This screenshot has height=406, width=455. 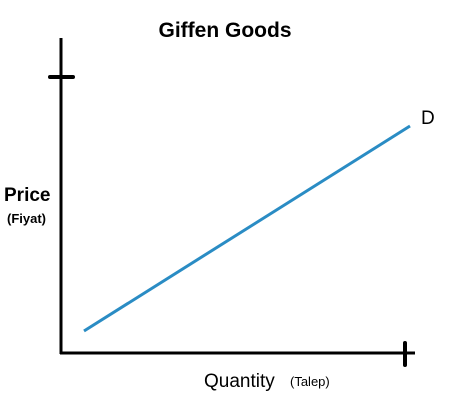 What do you see at coordinates (27, 195) in the screenshot?
I see `y-axis-label: Price` at bounding box center [27, 195].